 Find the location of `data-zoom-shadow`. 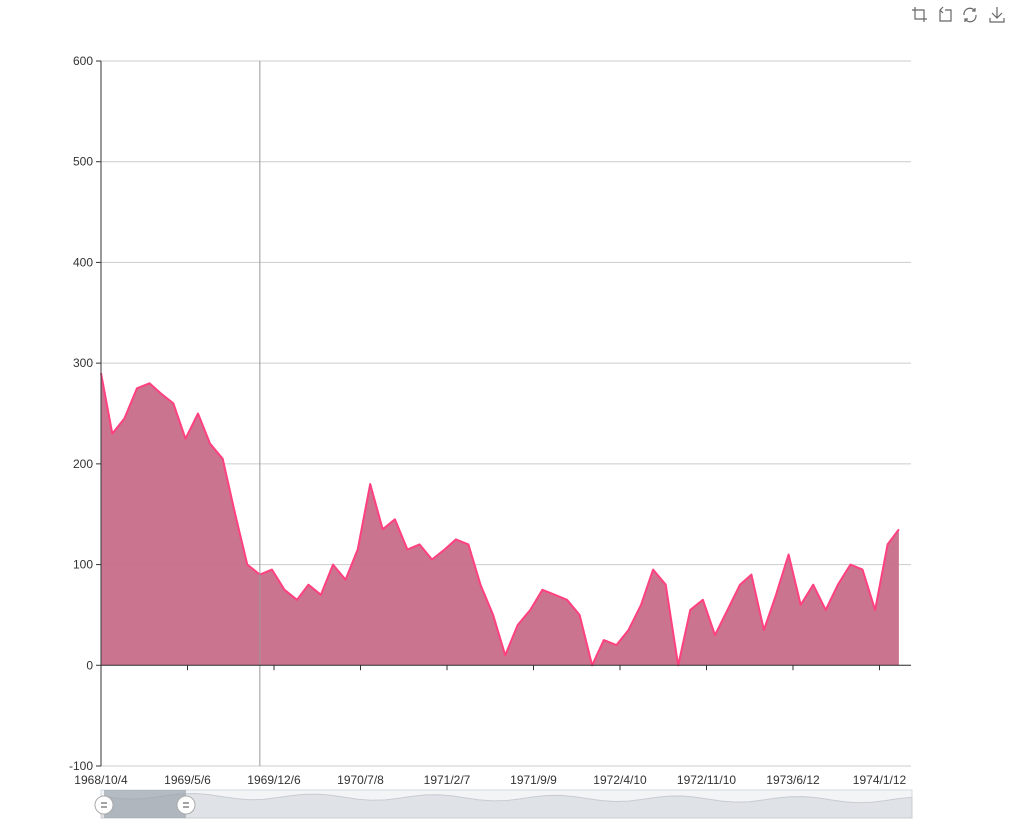

data-zoom-shadow is located at coordinates (506, 805).